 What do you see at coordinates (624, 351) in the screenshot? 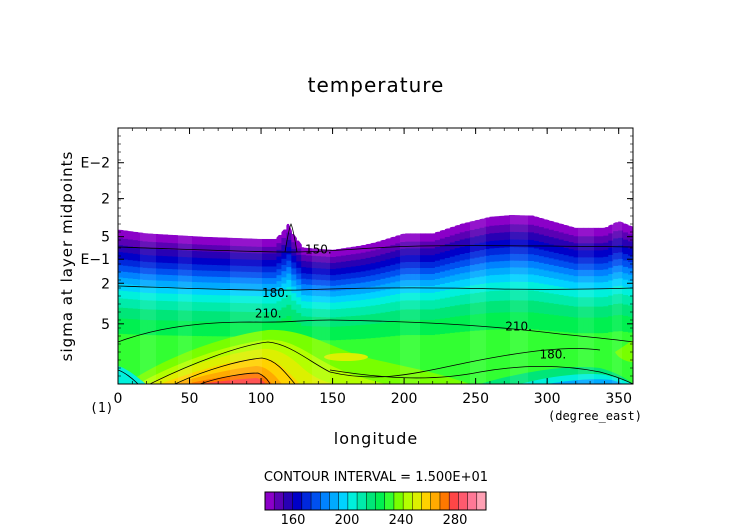
I see `warm-edge` at bounding box center [624, 351].